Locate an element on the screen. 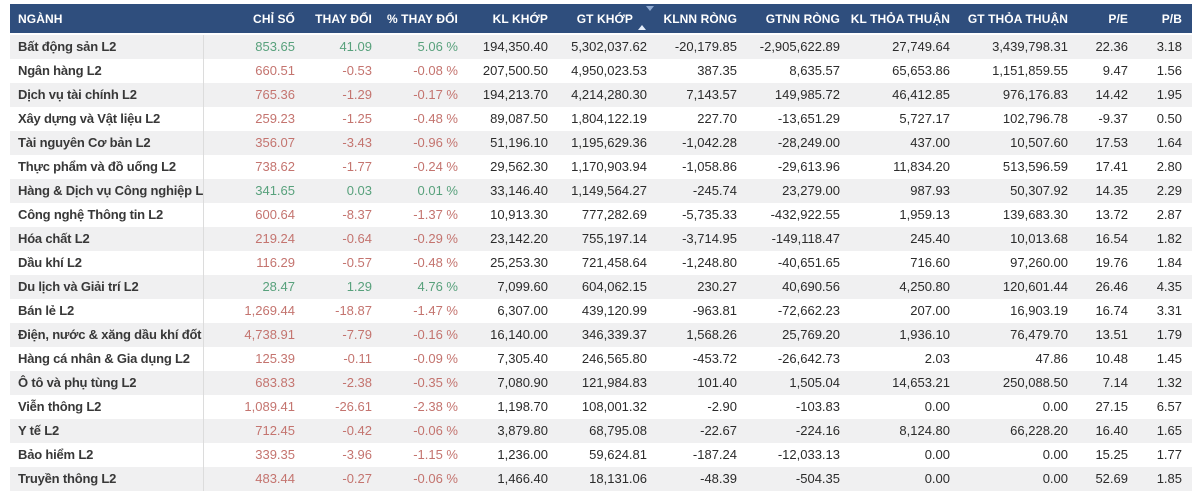 This screenshot has height=499, width=1200. column-header-label: KLNN RÒNG is located at coordinates (700, 18).